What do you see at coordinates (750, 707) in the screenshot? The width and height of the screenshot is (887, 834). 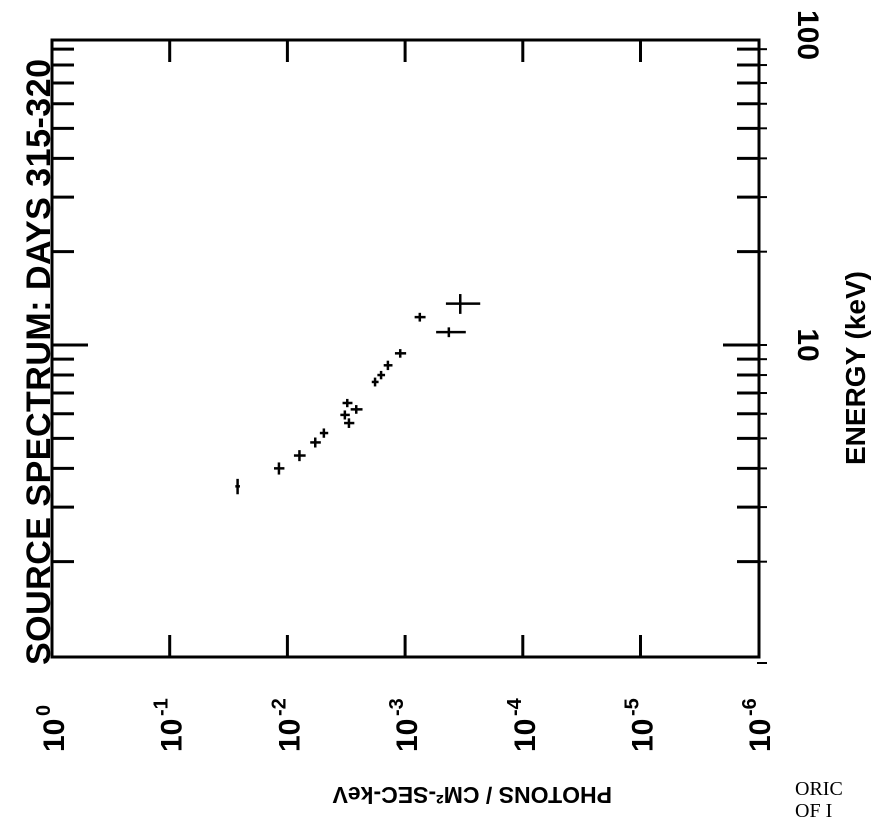 I see `x-tick-label-exponent: -6` at bounding box center [750, 707].